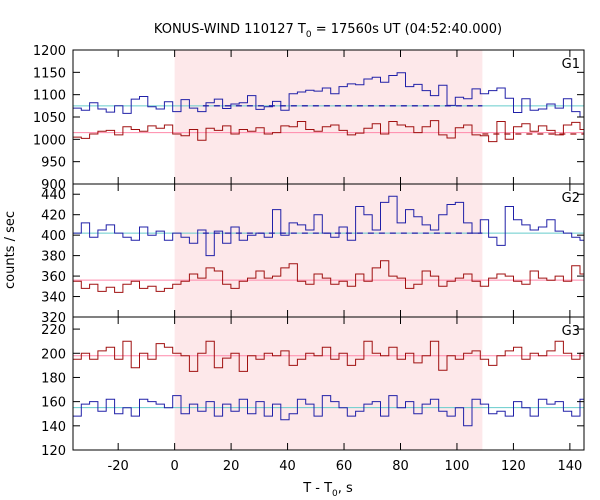 The height and width of the screenshot is (500, 600). What do you see at coordinates (53, 163) in the screenshot?
I see `y-tick-label: 950` at bounding box center [53, 163].